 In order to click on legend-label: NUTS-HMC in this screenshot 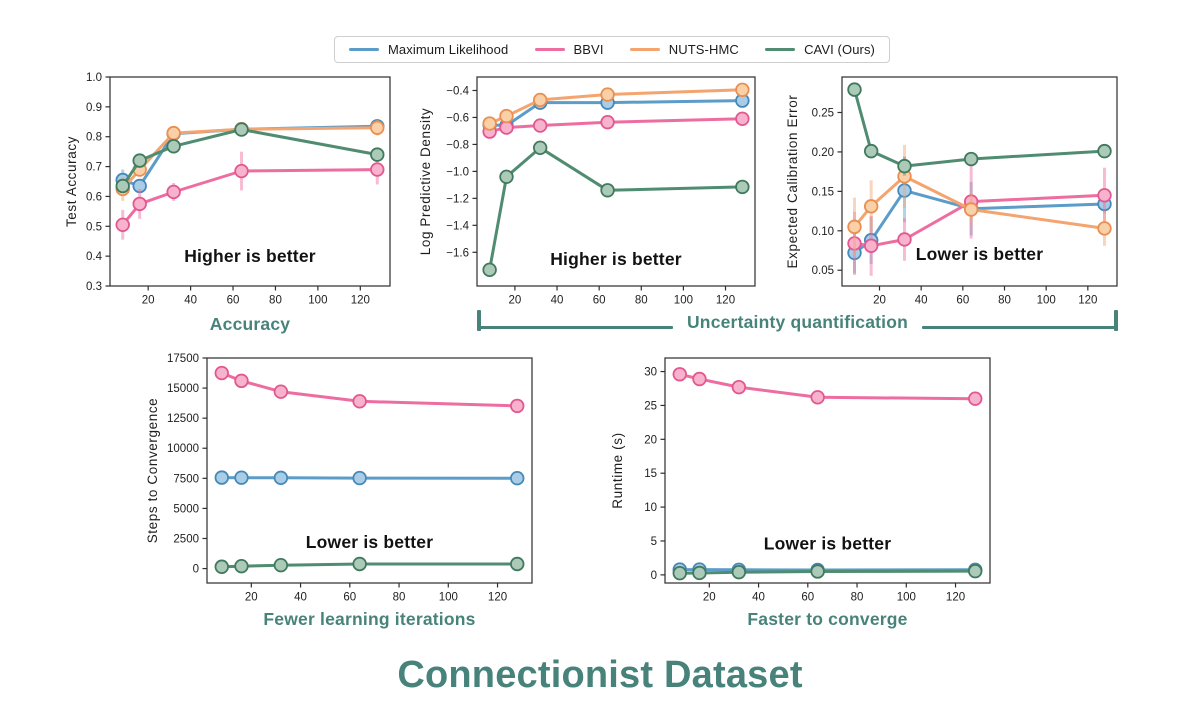, I will do `click(703, 49)`.